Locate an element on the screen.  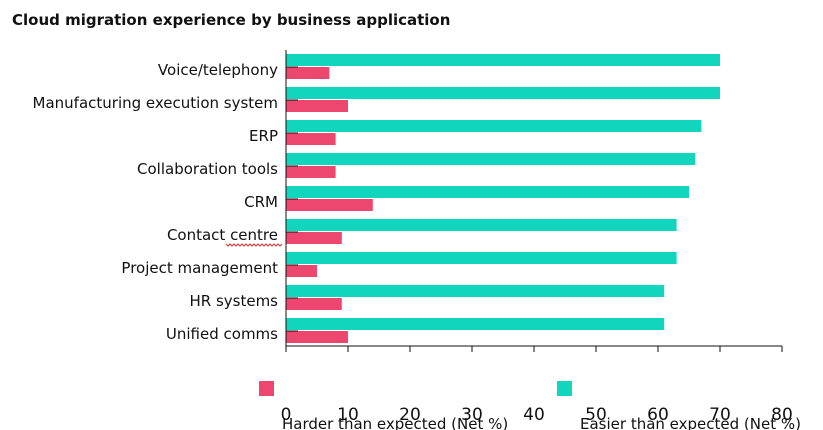
bar-harder-project-management is located at coordinates (301, 271).